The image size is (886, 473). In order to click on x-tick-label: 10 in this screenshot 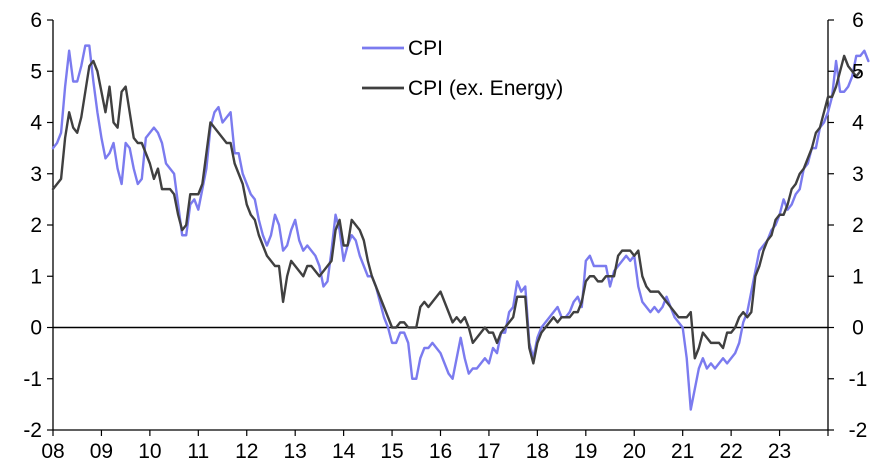, I will do `click(149, 451)`.